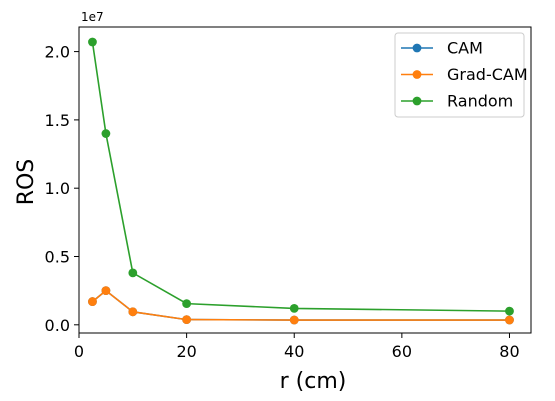  I want to click on x-tick-label: 40, so click(294, 351).